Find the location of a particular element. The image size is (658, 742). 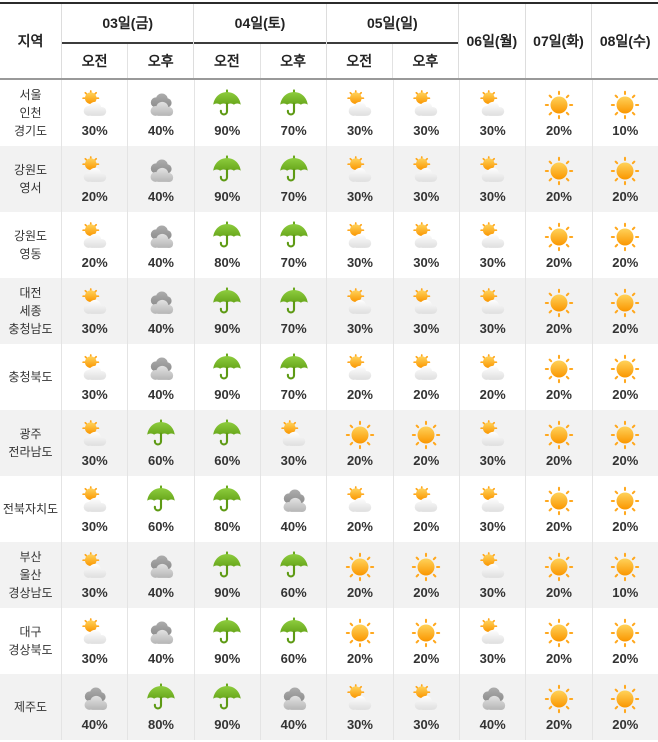

region-name-line: 전라남도 is located at coordinates (30, 452).